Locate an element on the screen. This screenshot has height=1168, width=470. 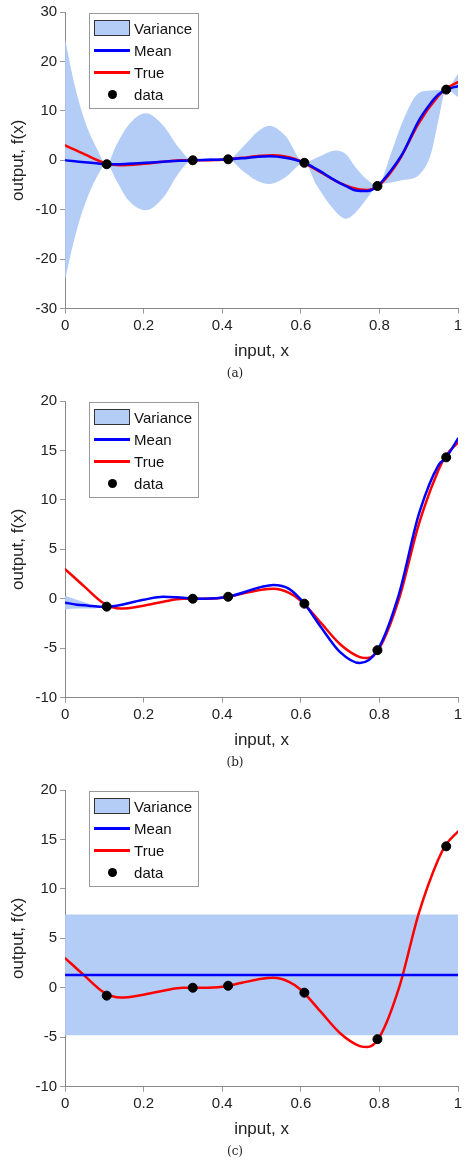
text: (c) is located at coordinates (235, 1151).